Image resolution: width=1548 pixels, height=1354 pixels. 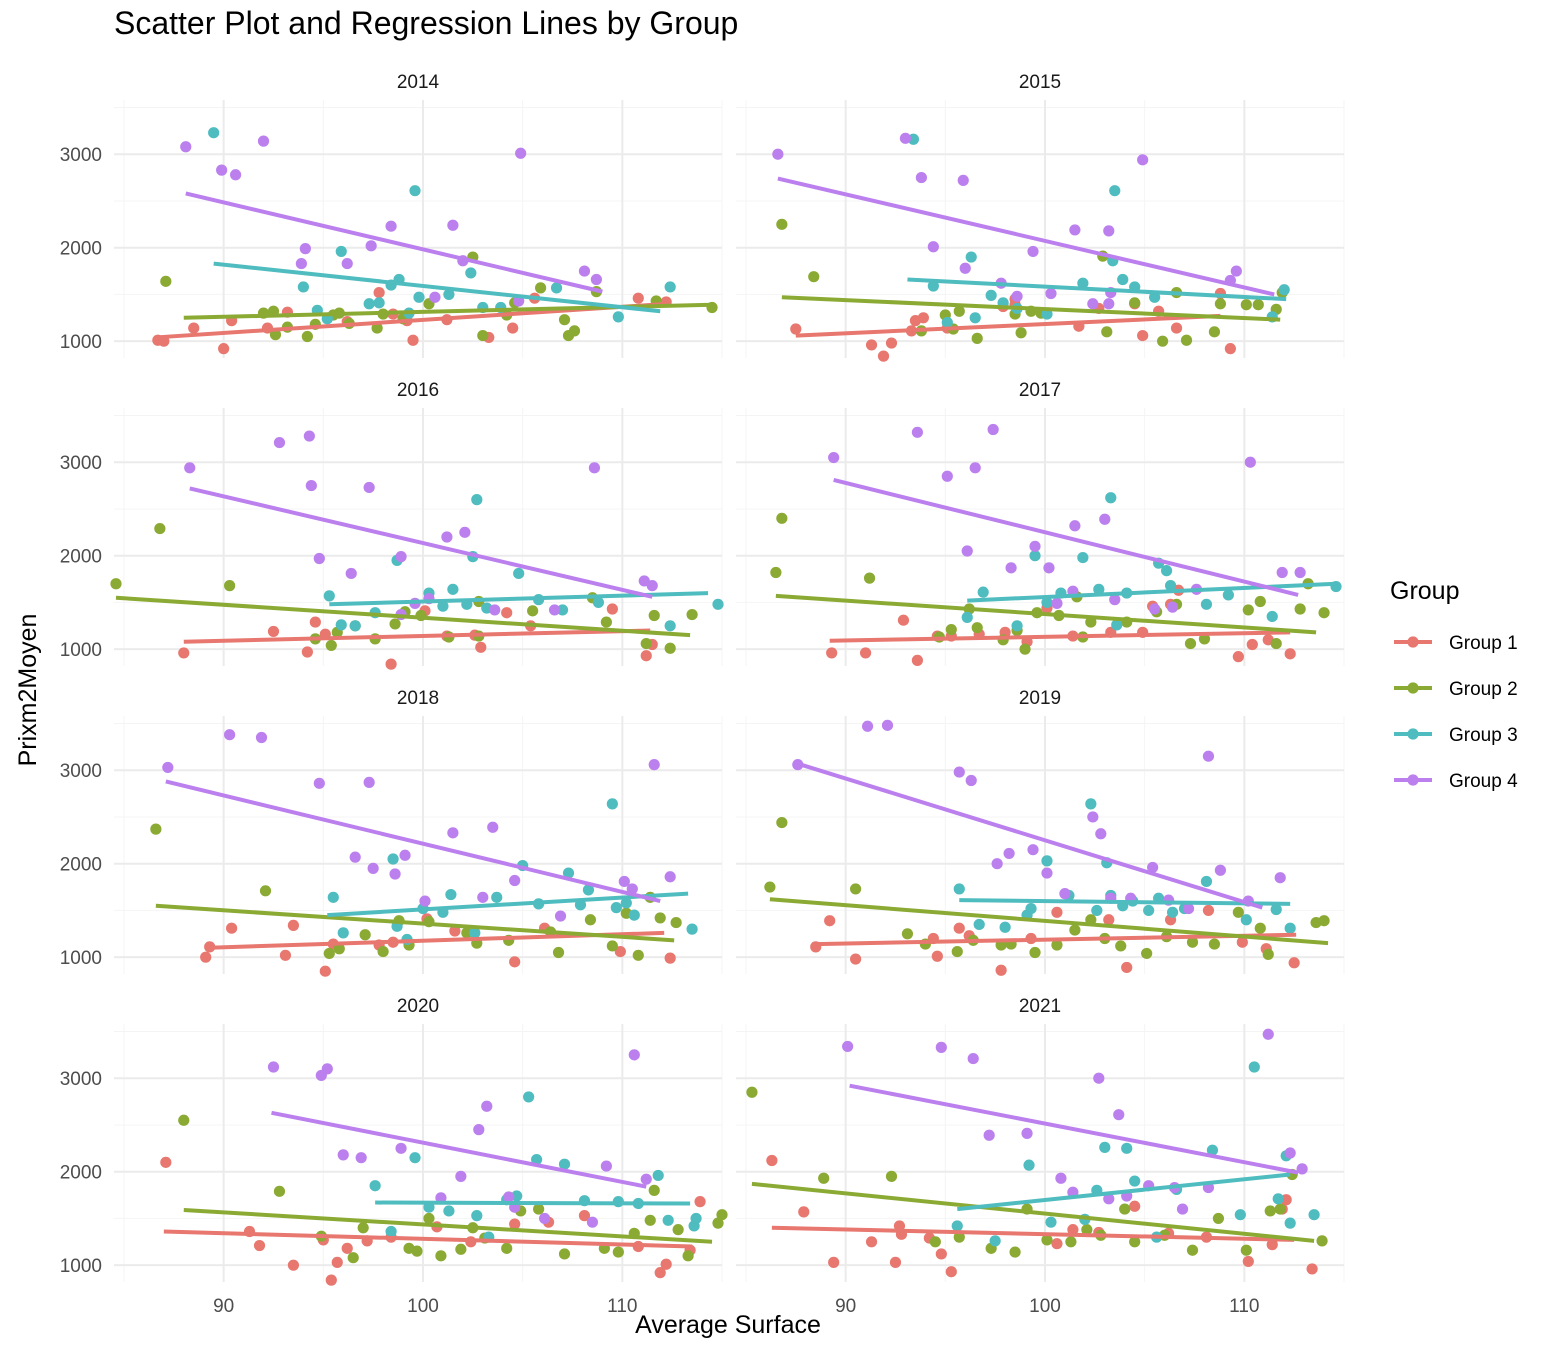 I want to click on y-tick-label: 3000, so click(x=81, y=155).